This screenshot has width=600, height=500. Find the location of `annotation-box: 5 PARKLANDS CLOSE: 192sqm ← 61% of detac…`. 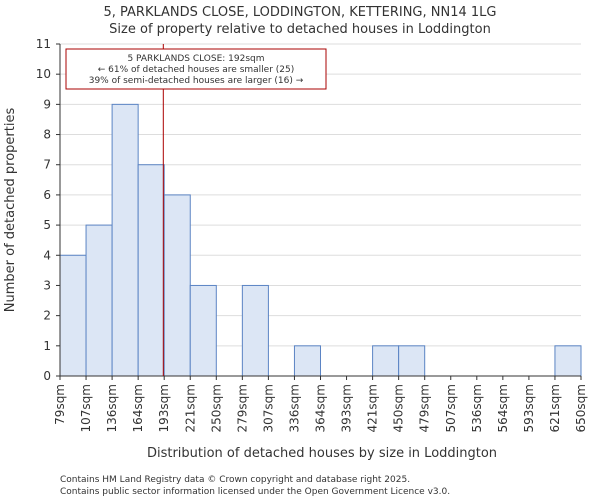

annotation-box: 5 PARKLANDS CLOSE: 192sqm ← 61% of detac… is located at coordinates (196, 69).